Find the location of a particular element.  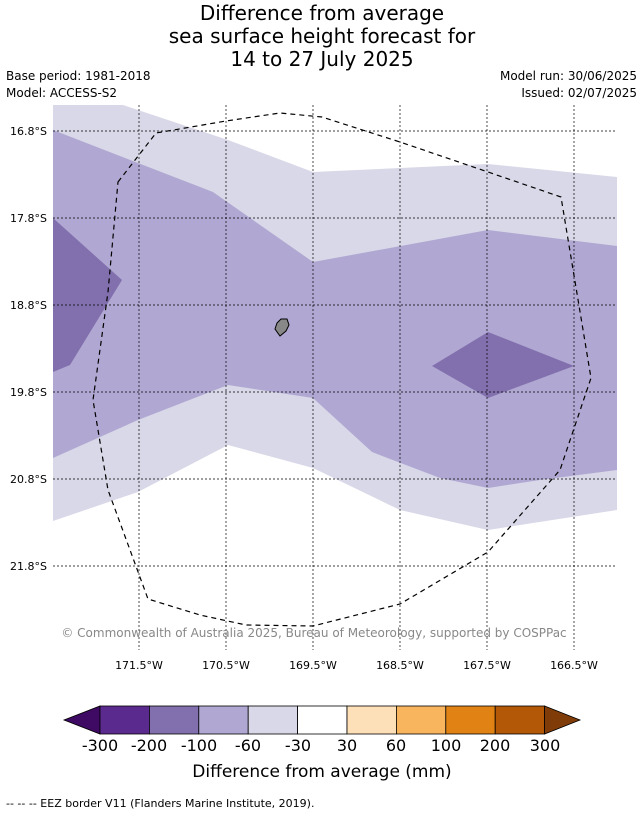

colorbar is located at coordinates (322, 720).